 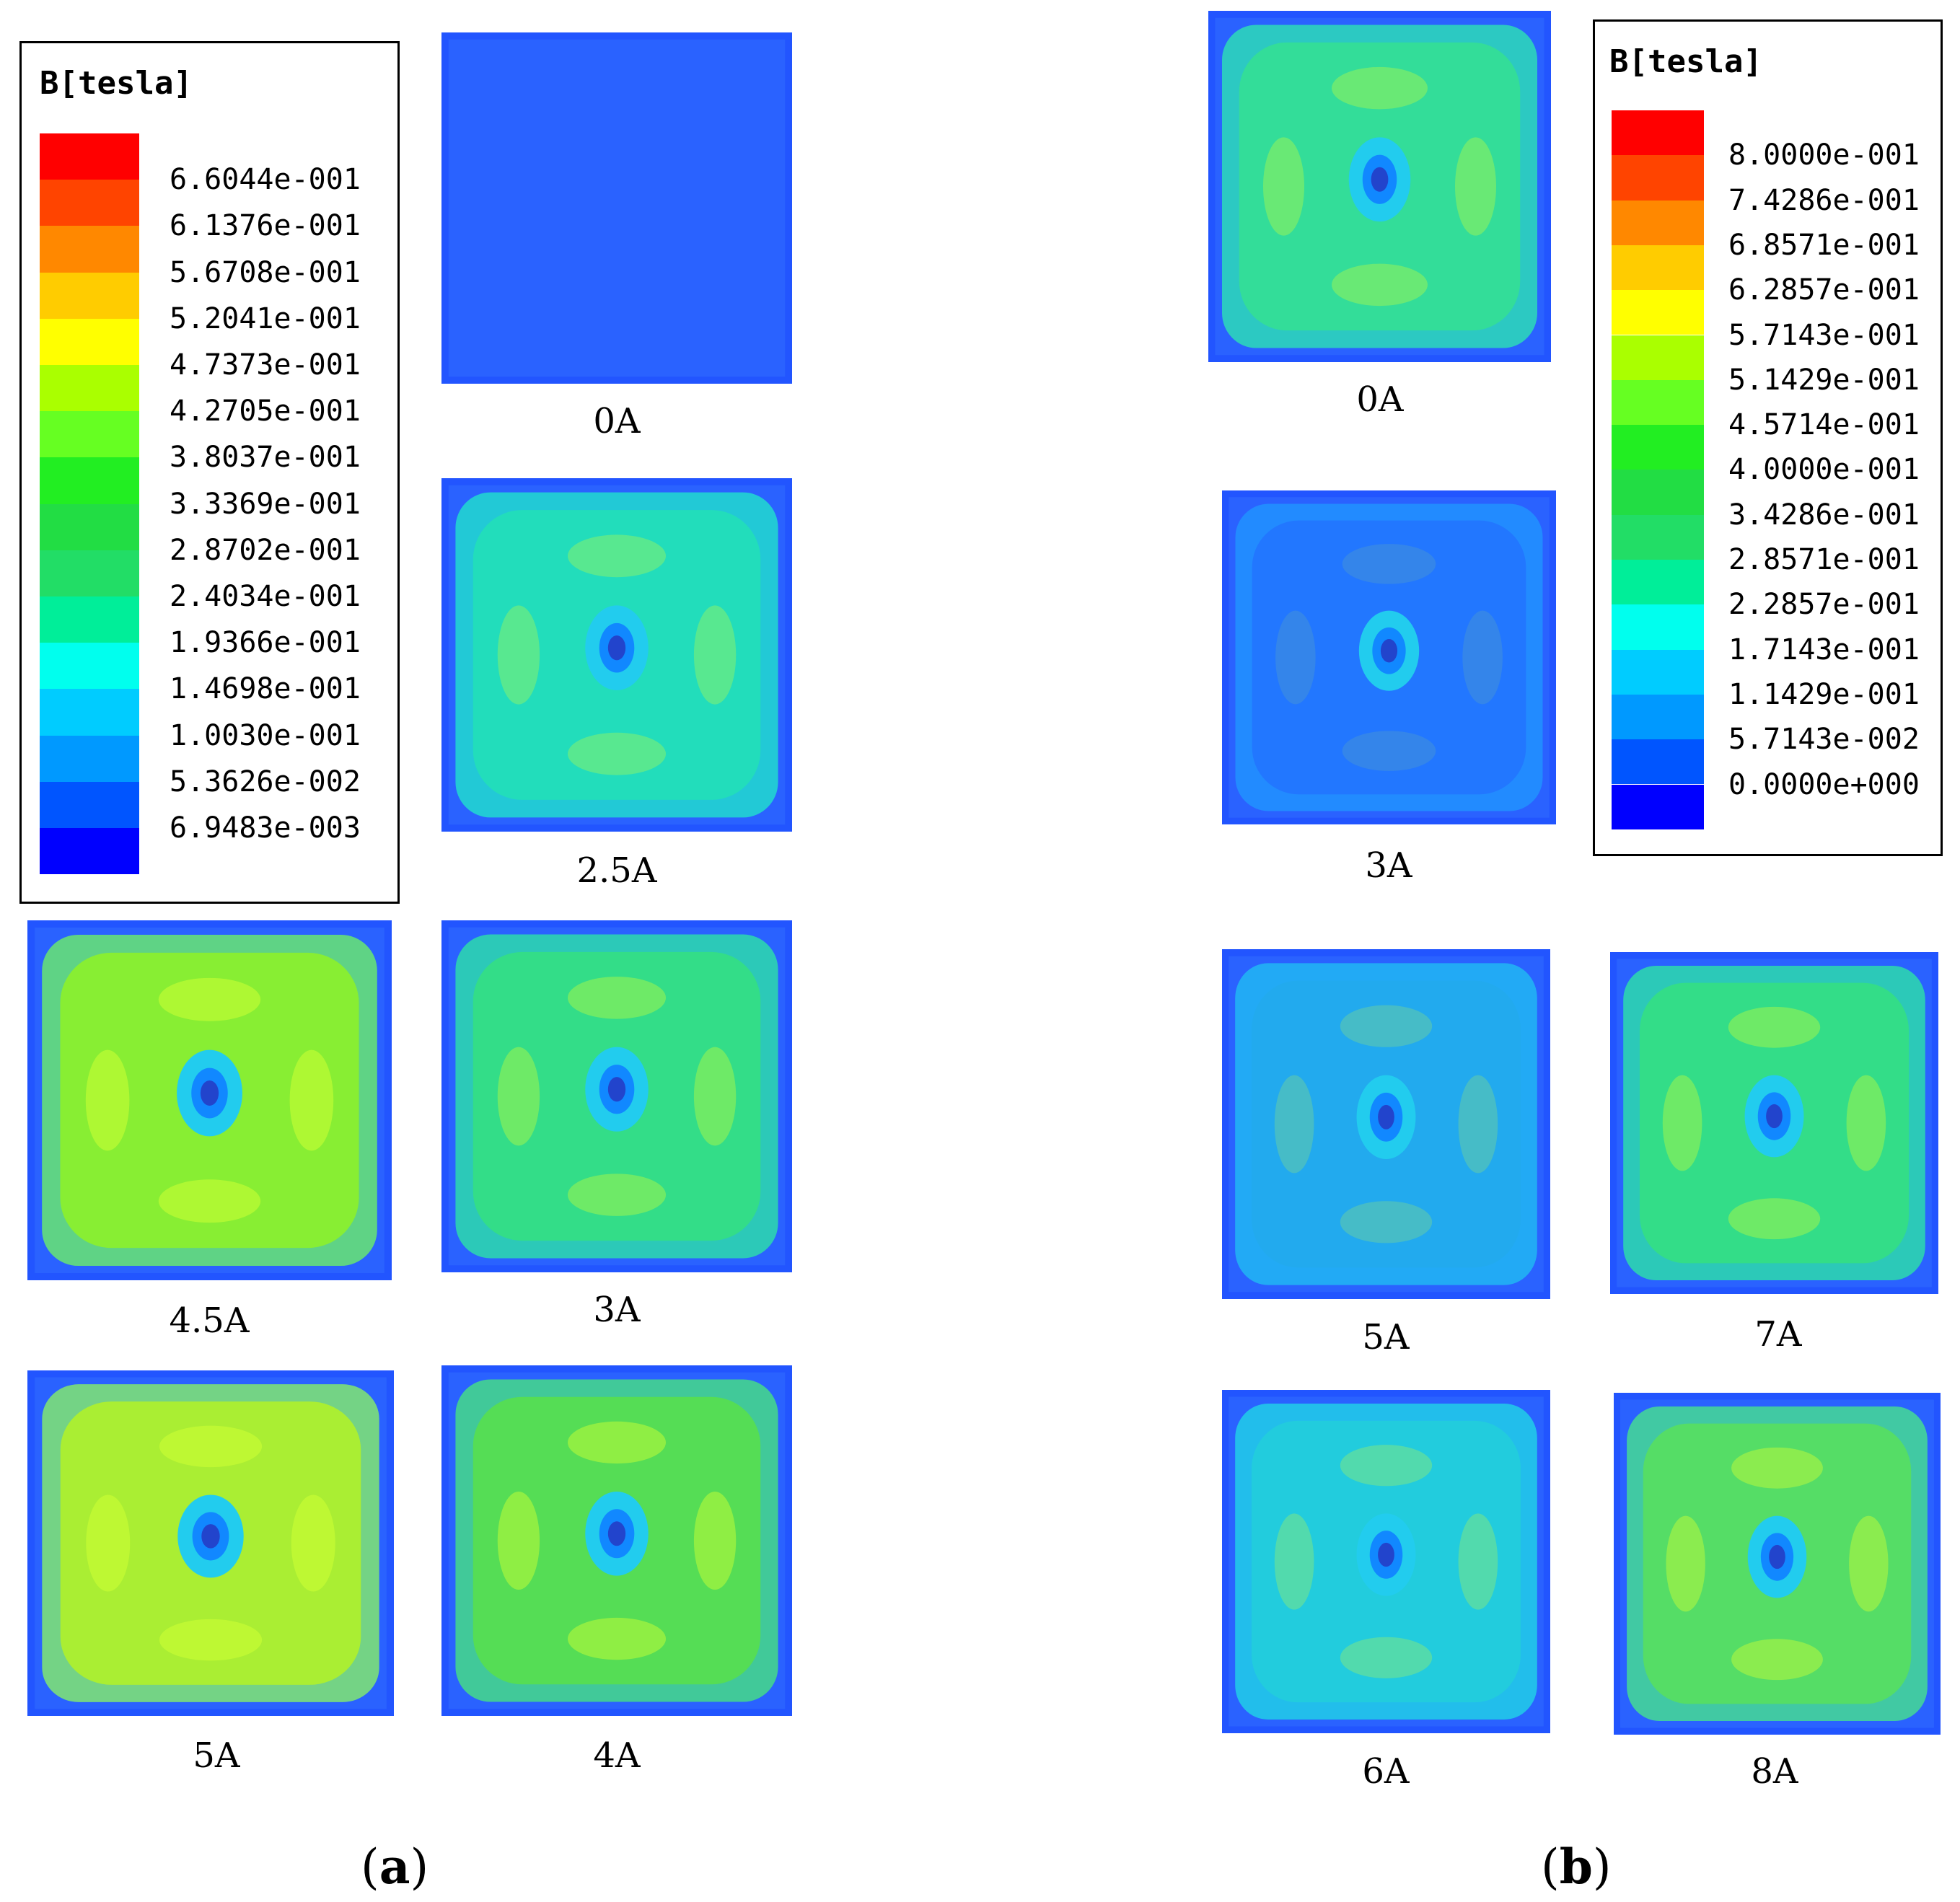 I want to click on legend-value: 2.4034e-001, so click(x=265, y=596).